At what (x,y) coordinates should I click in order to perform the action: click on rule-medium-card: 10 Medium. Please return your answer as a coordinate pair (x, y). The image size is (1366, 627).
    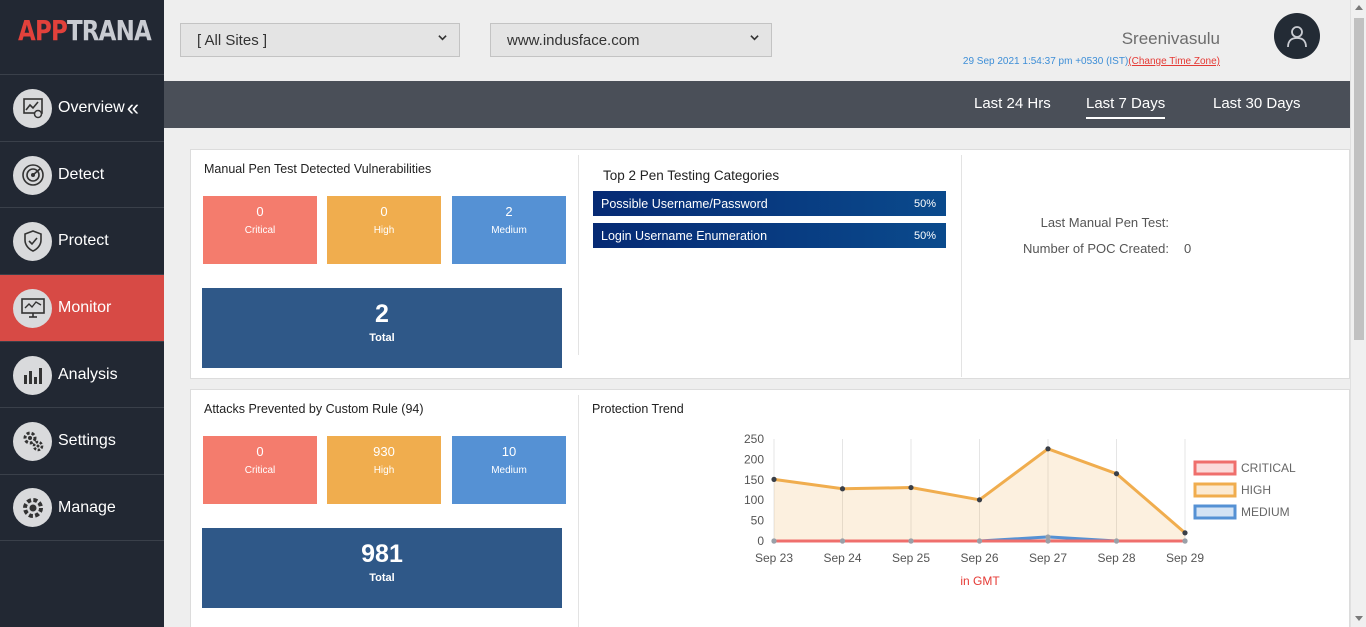
    Looking at the image, I should click on (509, 470).